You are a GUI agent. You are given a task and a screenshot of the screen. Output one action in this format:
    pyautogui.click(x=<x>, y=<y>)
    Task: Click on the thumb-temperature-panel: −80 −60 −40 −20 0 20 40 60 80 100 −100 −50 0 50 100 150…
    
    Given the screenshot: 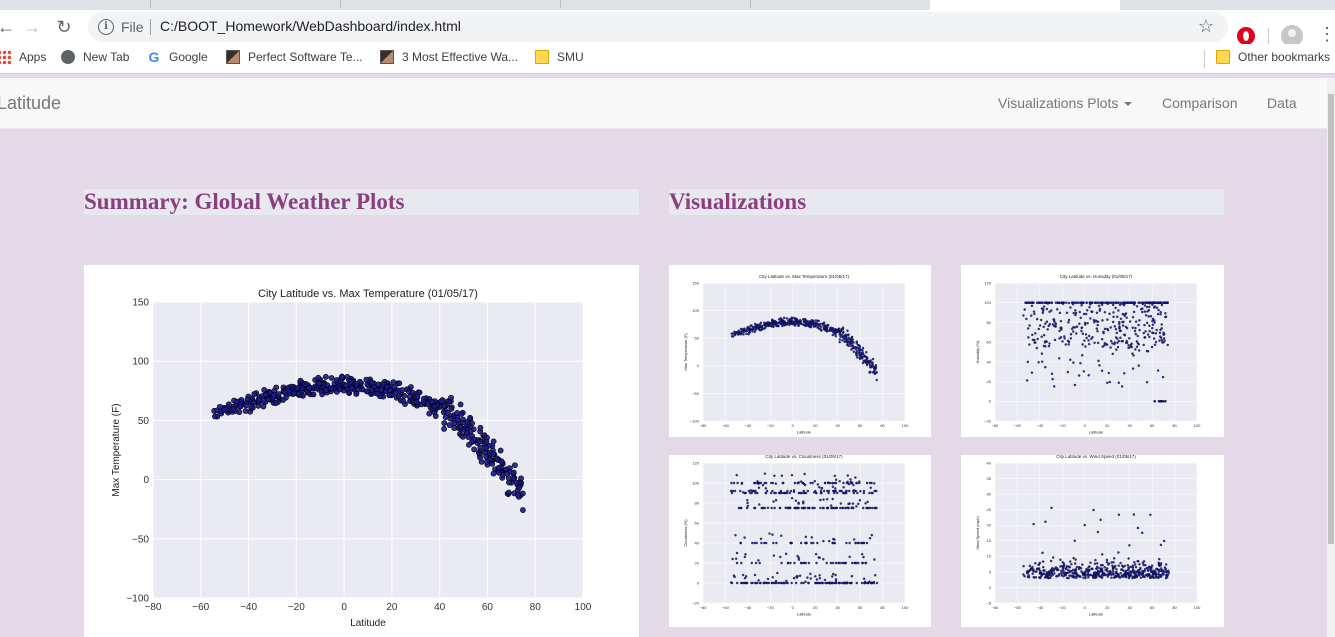 What is the action you would take?
    pyautogui.click(x=800, y=351)
    